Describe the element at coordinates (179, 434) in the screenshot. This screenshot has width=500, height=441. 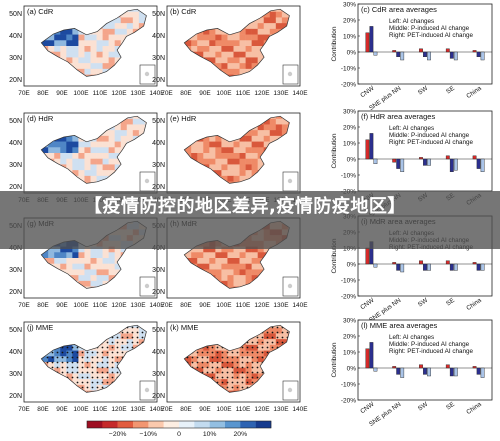
I see `colorbar-tick-label: 0` at that location.